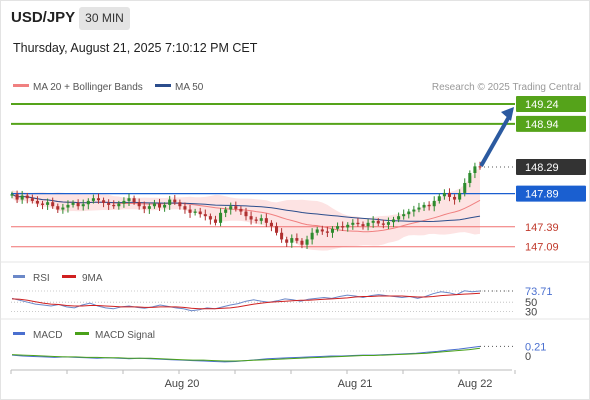  What do you see at coordinates (125, 335) in the screenshot?
I see `macd-signal-legend-label: MACD Signal` at bounding box center [125, 335].